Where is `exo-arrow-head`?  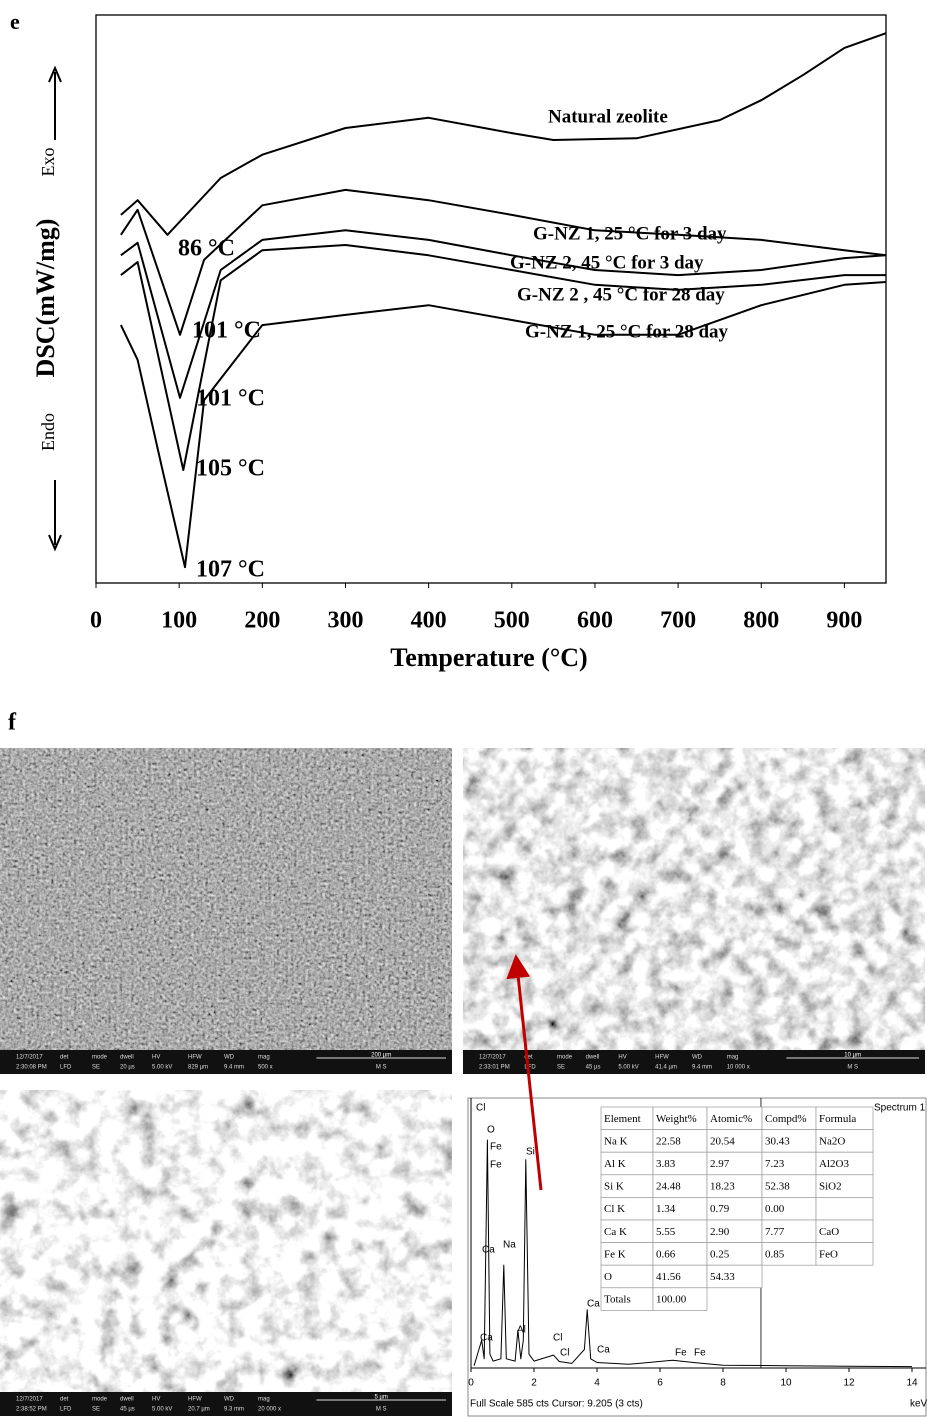
exo-arrow-head is located at coordinates (55, 74).